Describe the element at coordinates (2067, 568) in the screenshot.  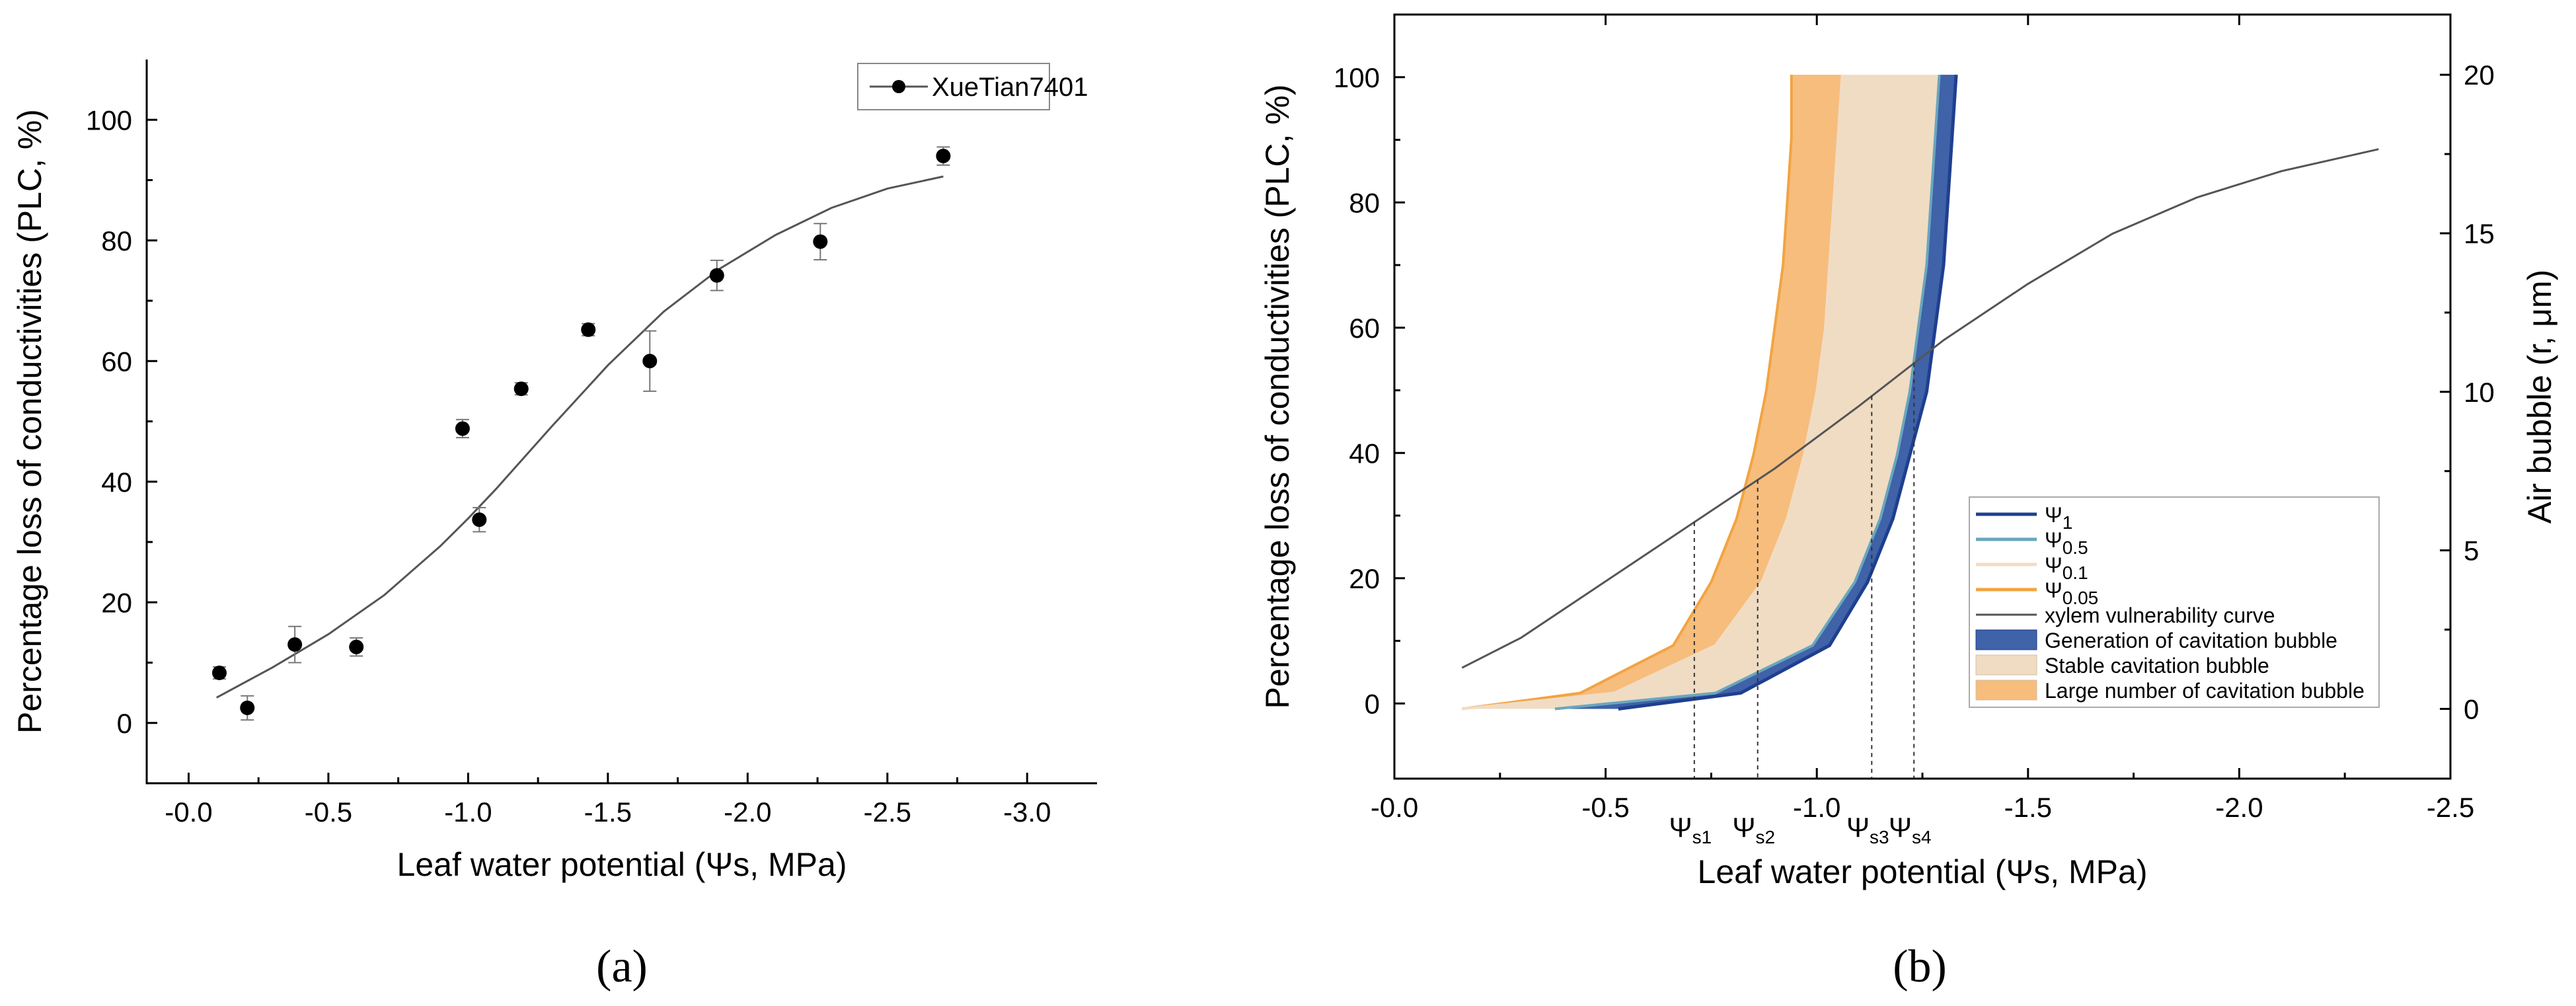
I see `panel-b-legend-label: Ψ0.1` at that location.